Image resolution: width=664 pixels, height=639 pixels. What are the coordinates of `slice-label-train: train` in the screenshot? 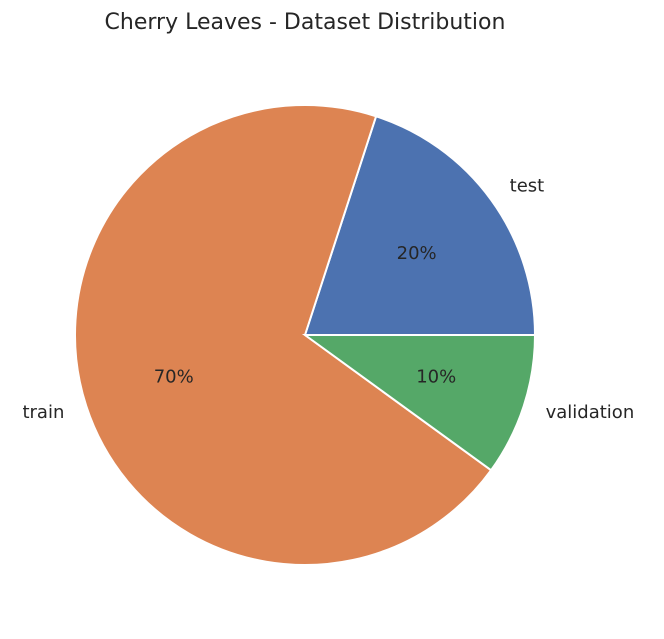 It's located at (43, 412).